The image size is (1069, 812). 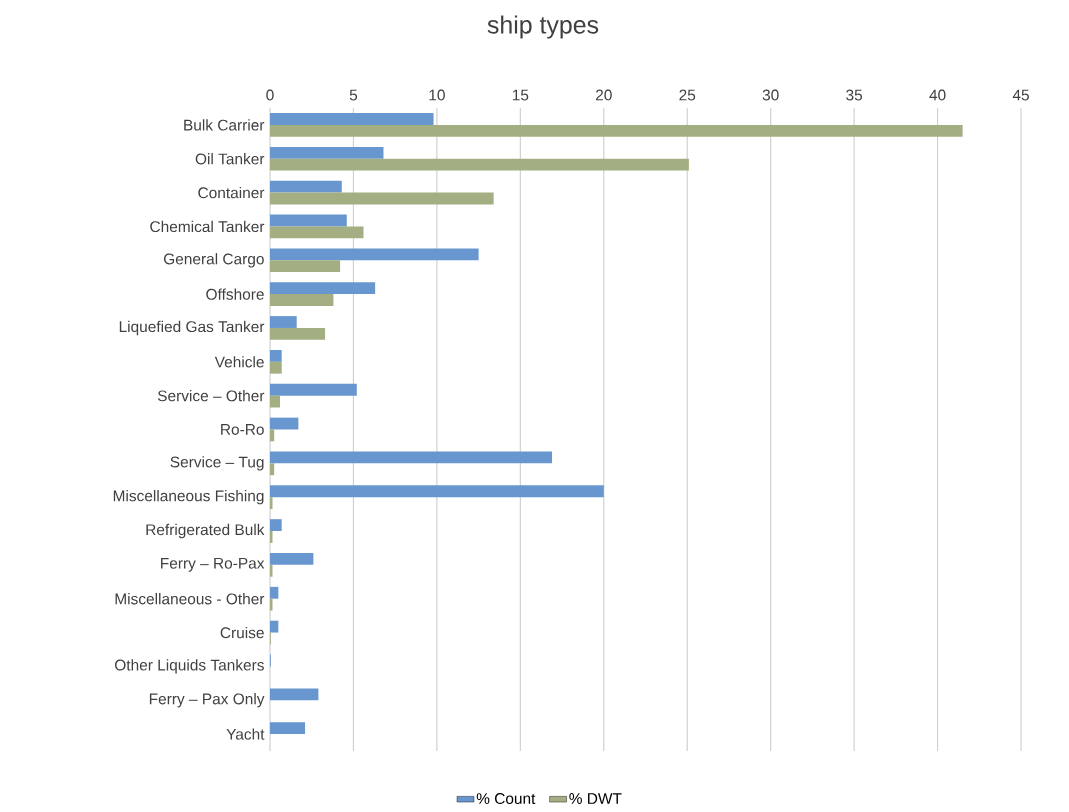 I want to click on y-tick-label: Ro-Ro, so click(x=242, y=429).